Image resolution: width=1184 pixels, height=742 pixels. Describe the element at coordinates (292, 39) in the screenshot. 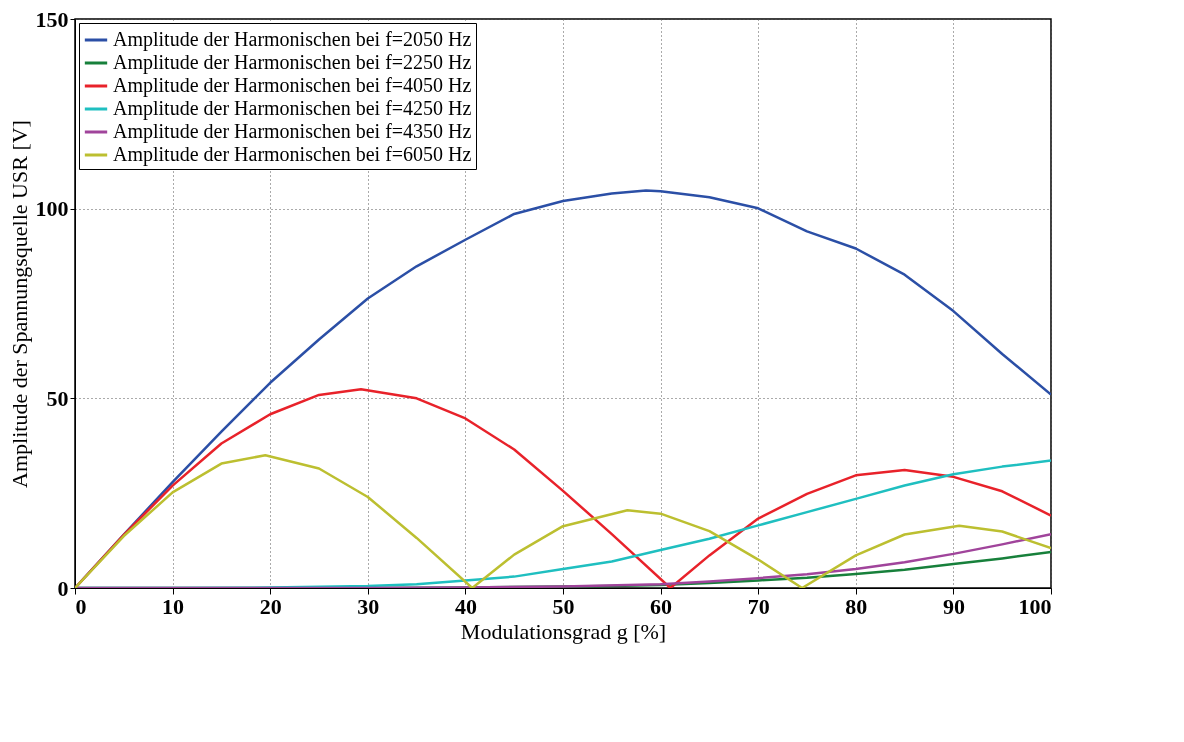

I see `legend-label: Amplitude der Harmonischen bei f=2050 Hz` at that location.